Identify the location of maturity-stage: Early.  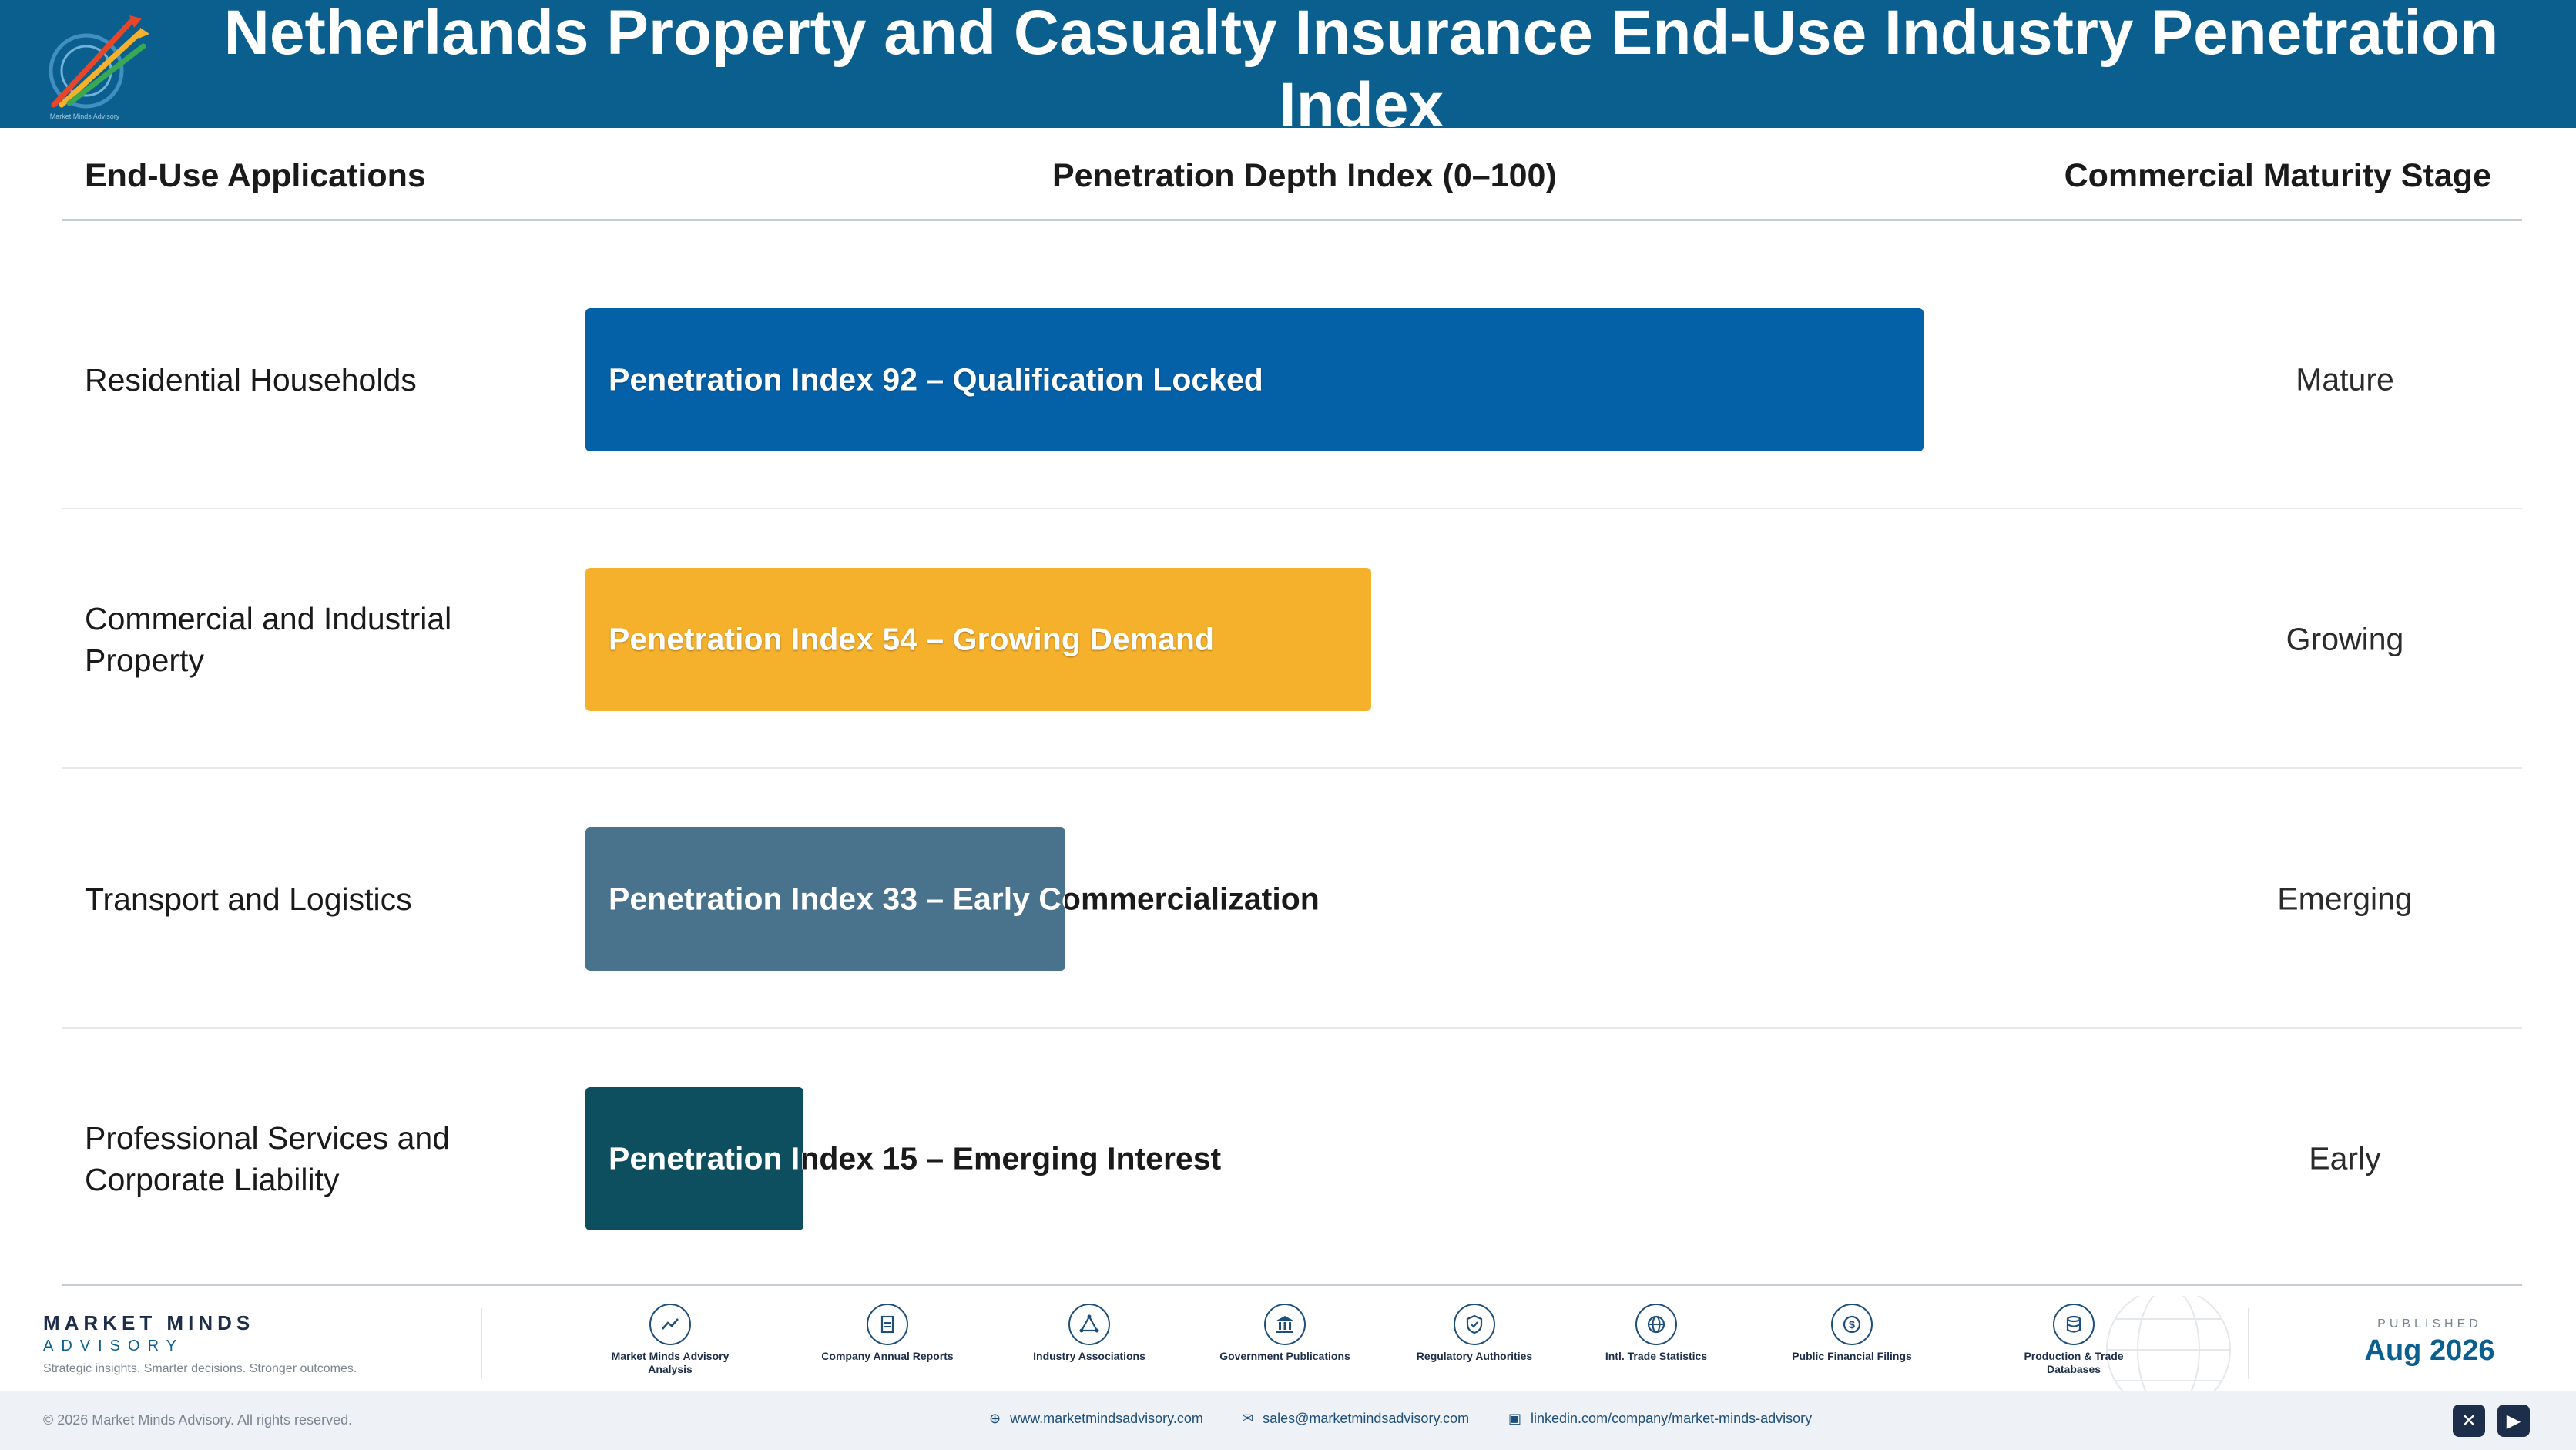
(2345, 1158).